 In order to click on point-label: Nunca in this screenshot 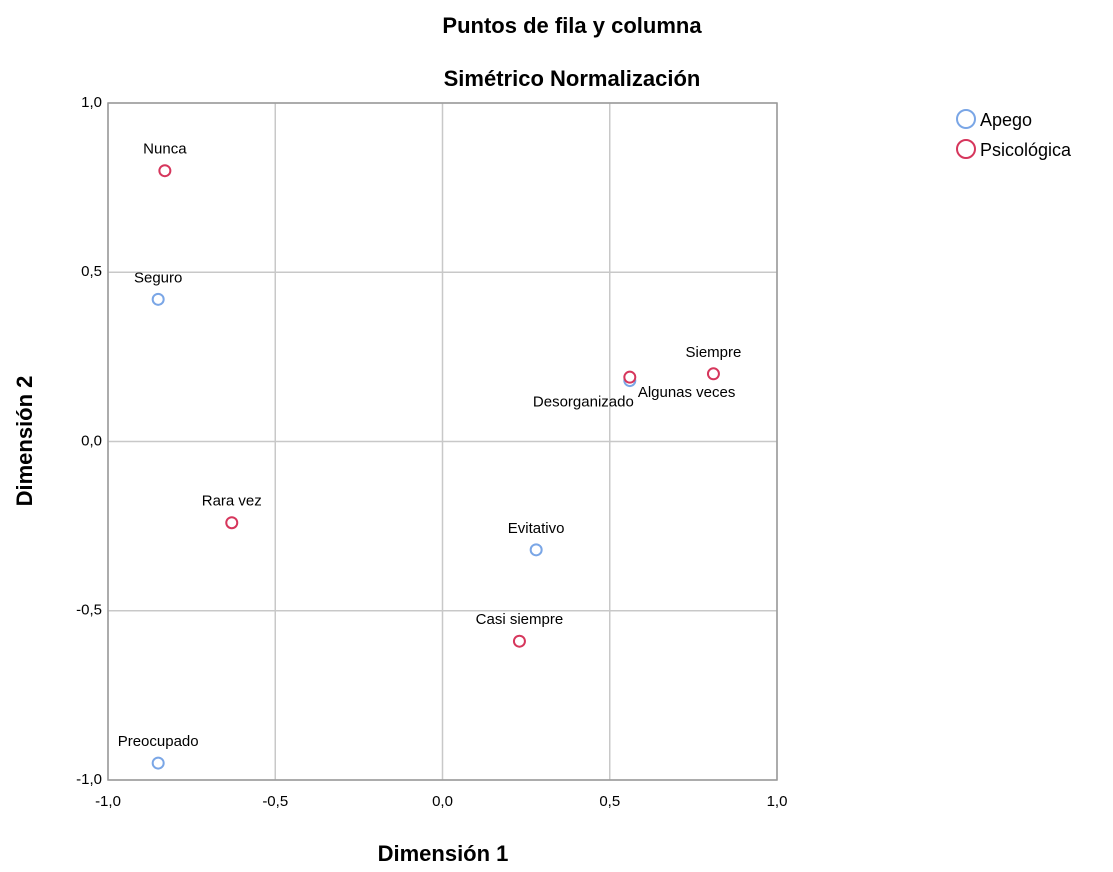, I will do `click(165, 149)`.